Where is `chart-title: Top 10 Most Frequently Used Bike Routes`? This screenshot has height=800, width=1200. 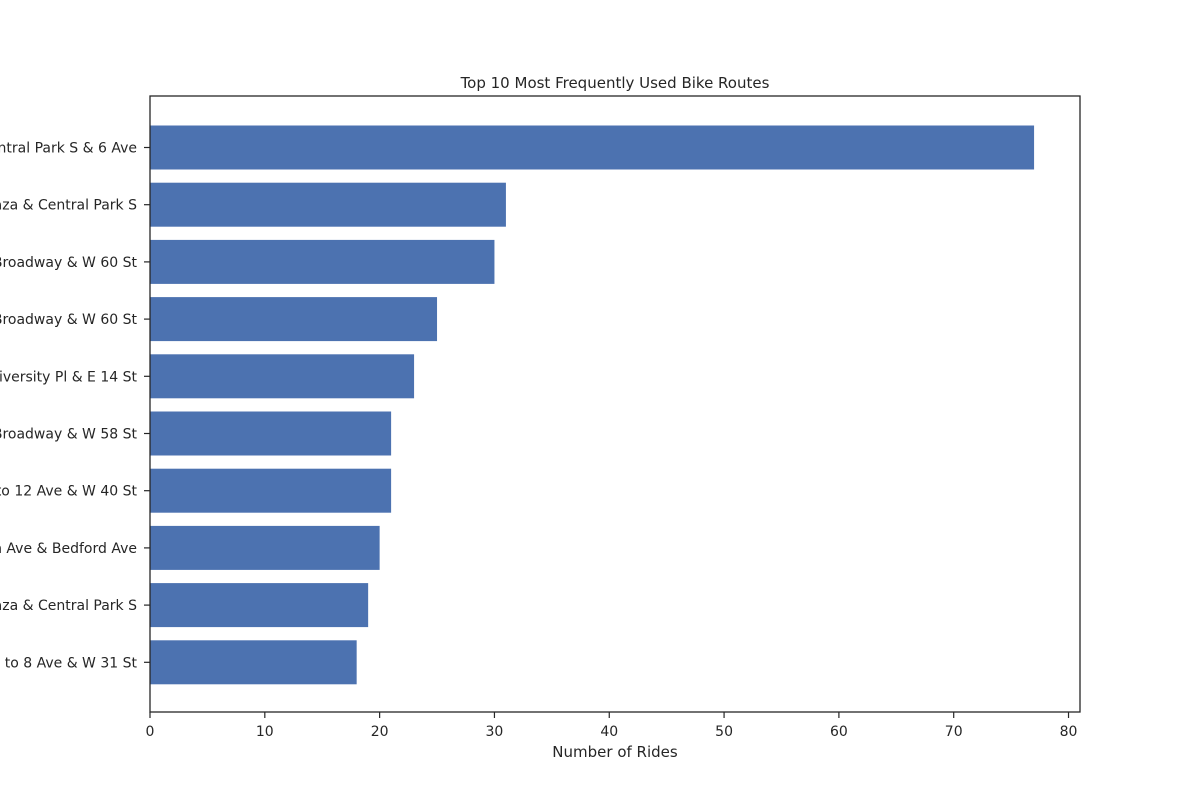 chart-title: Top 10 Most Frequently Used Bike Routes is located at coordinates (615, 83).